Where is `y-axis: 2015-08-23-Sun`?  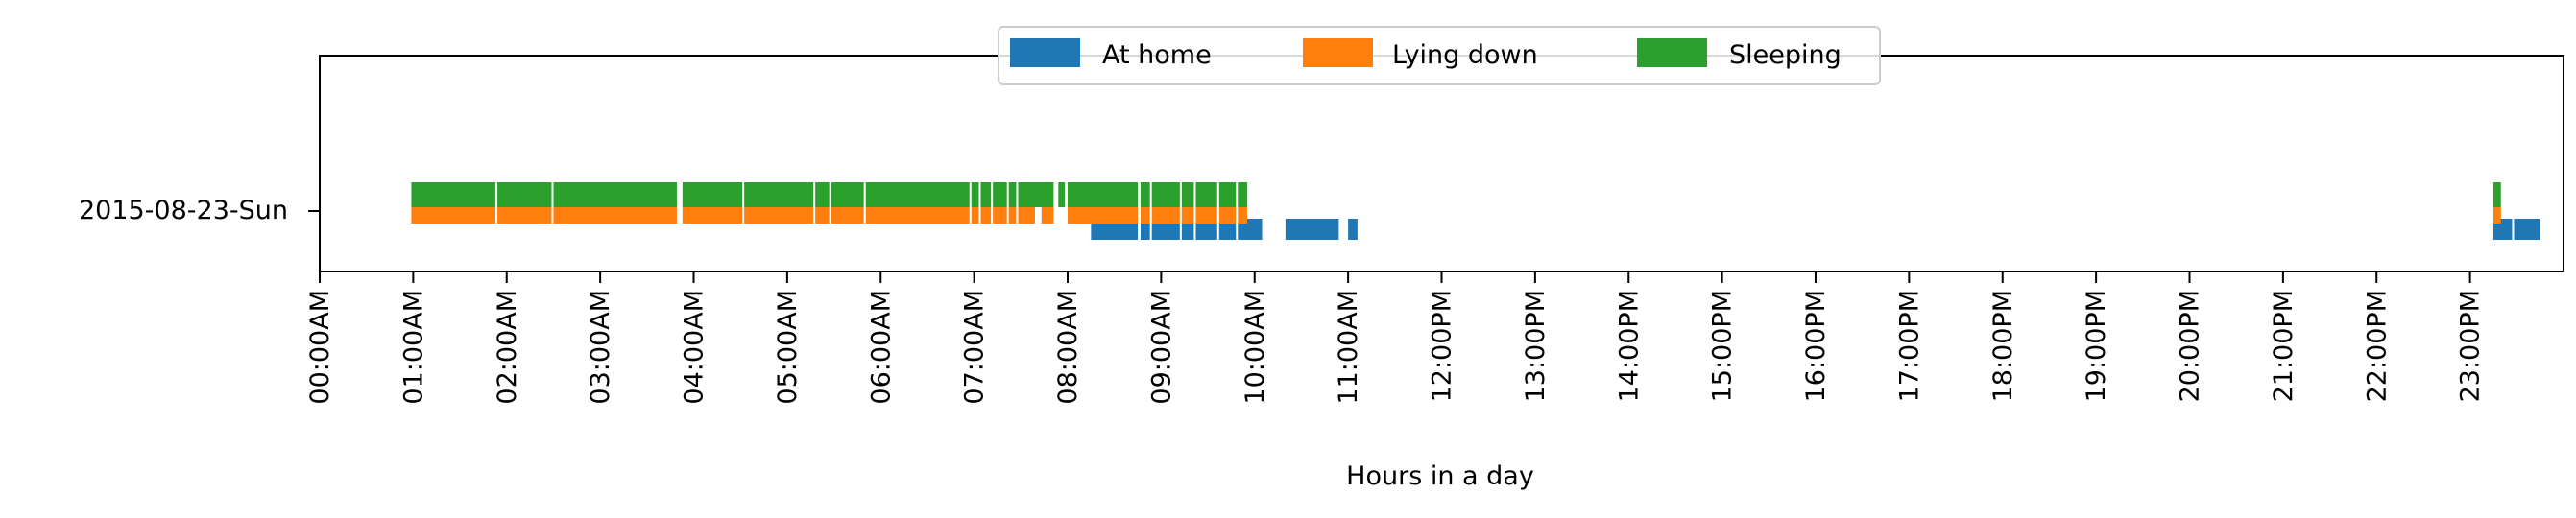
y-axis: 2015-08-23-Sun is located at coordinates (199, 210).